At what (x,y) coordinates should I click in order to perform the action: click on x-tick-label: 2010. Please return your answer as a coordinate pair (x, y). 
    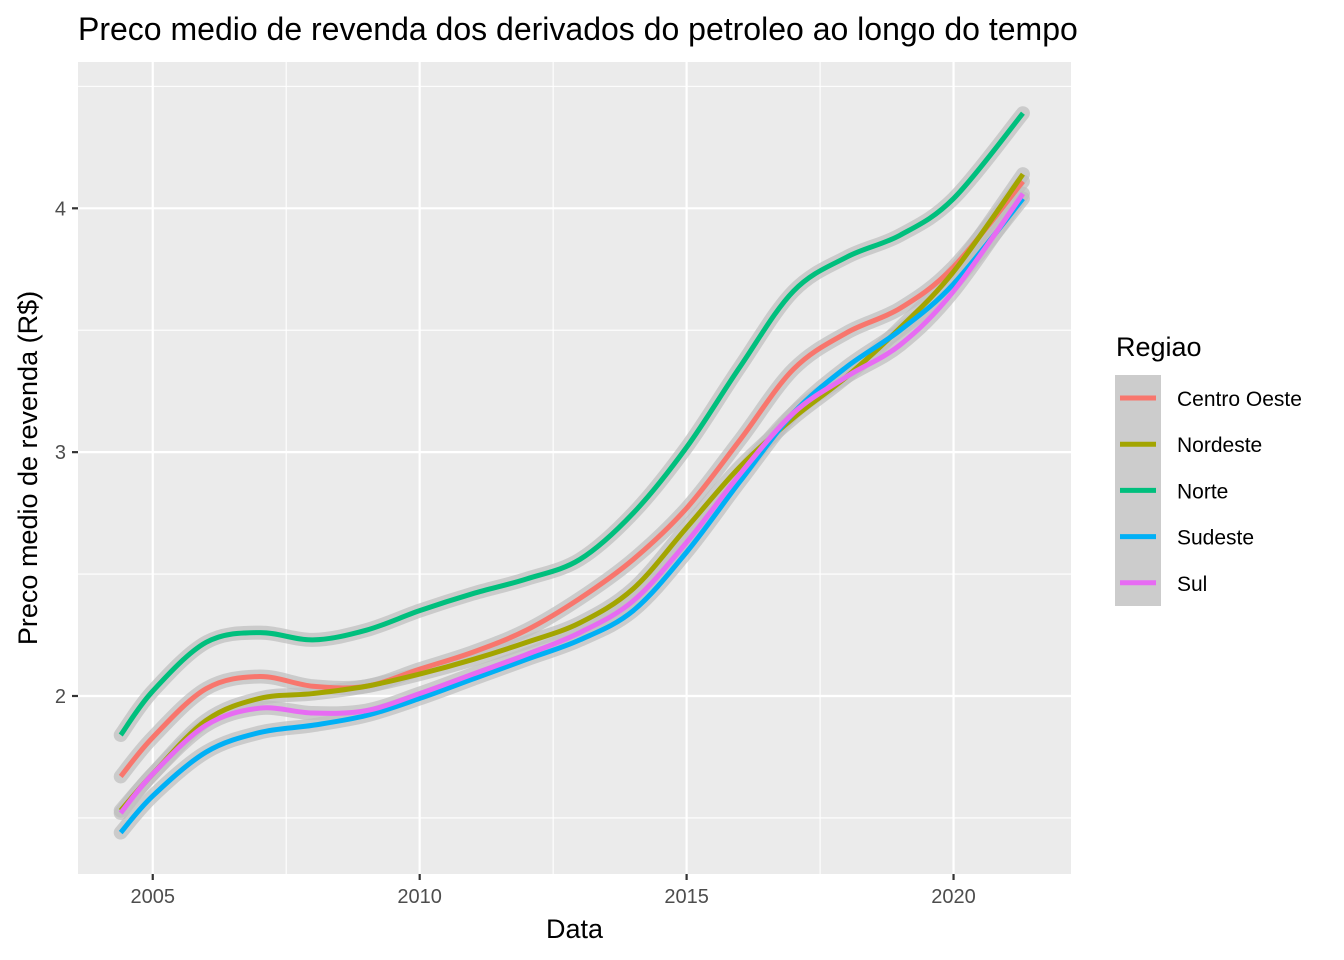
    Looking at the image, I should click on (419, 897).